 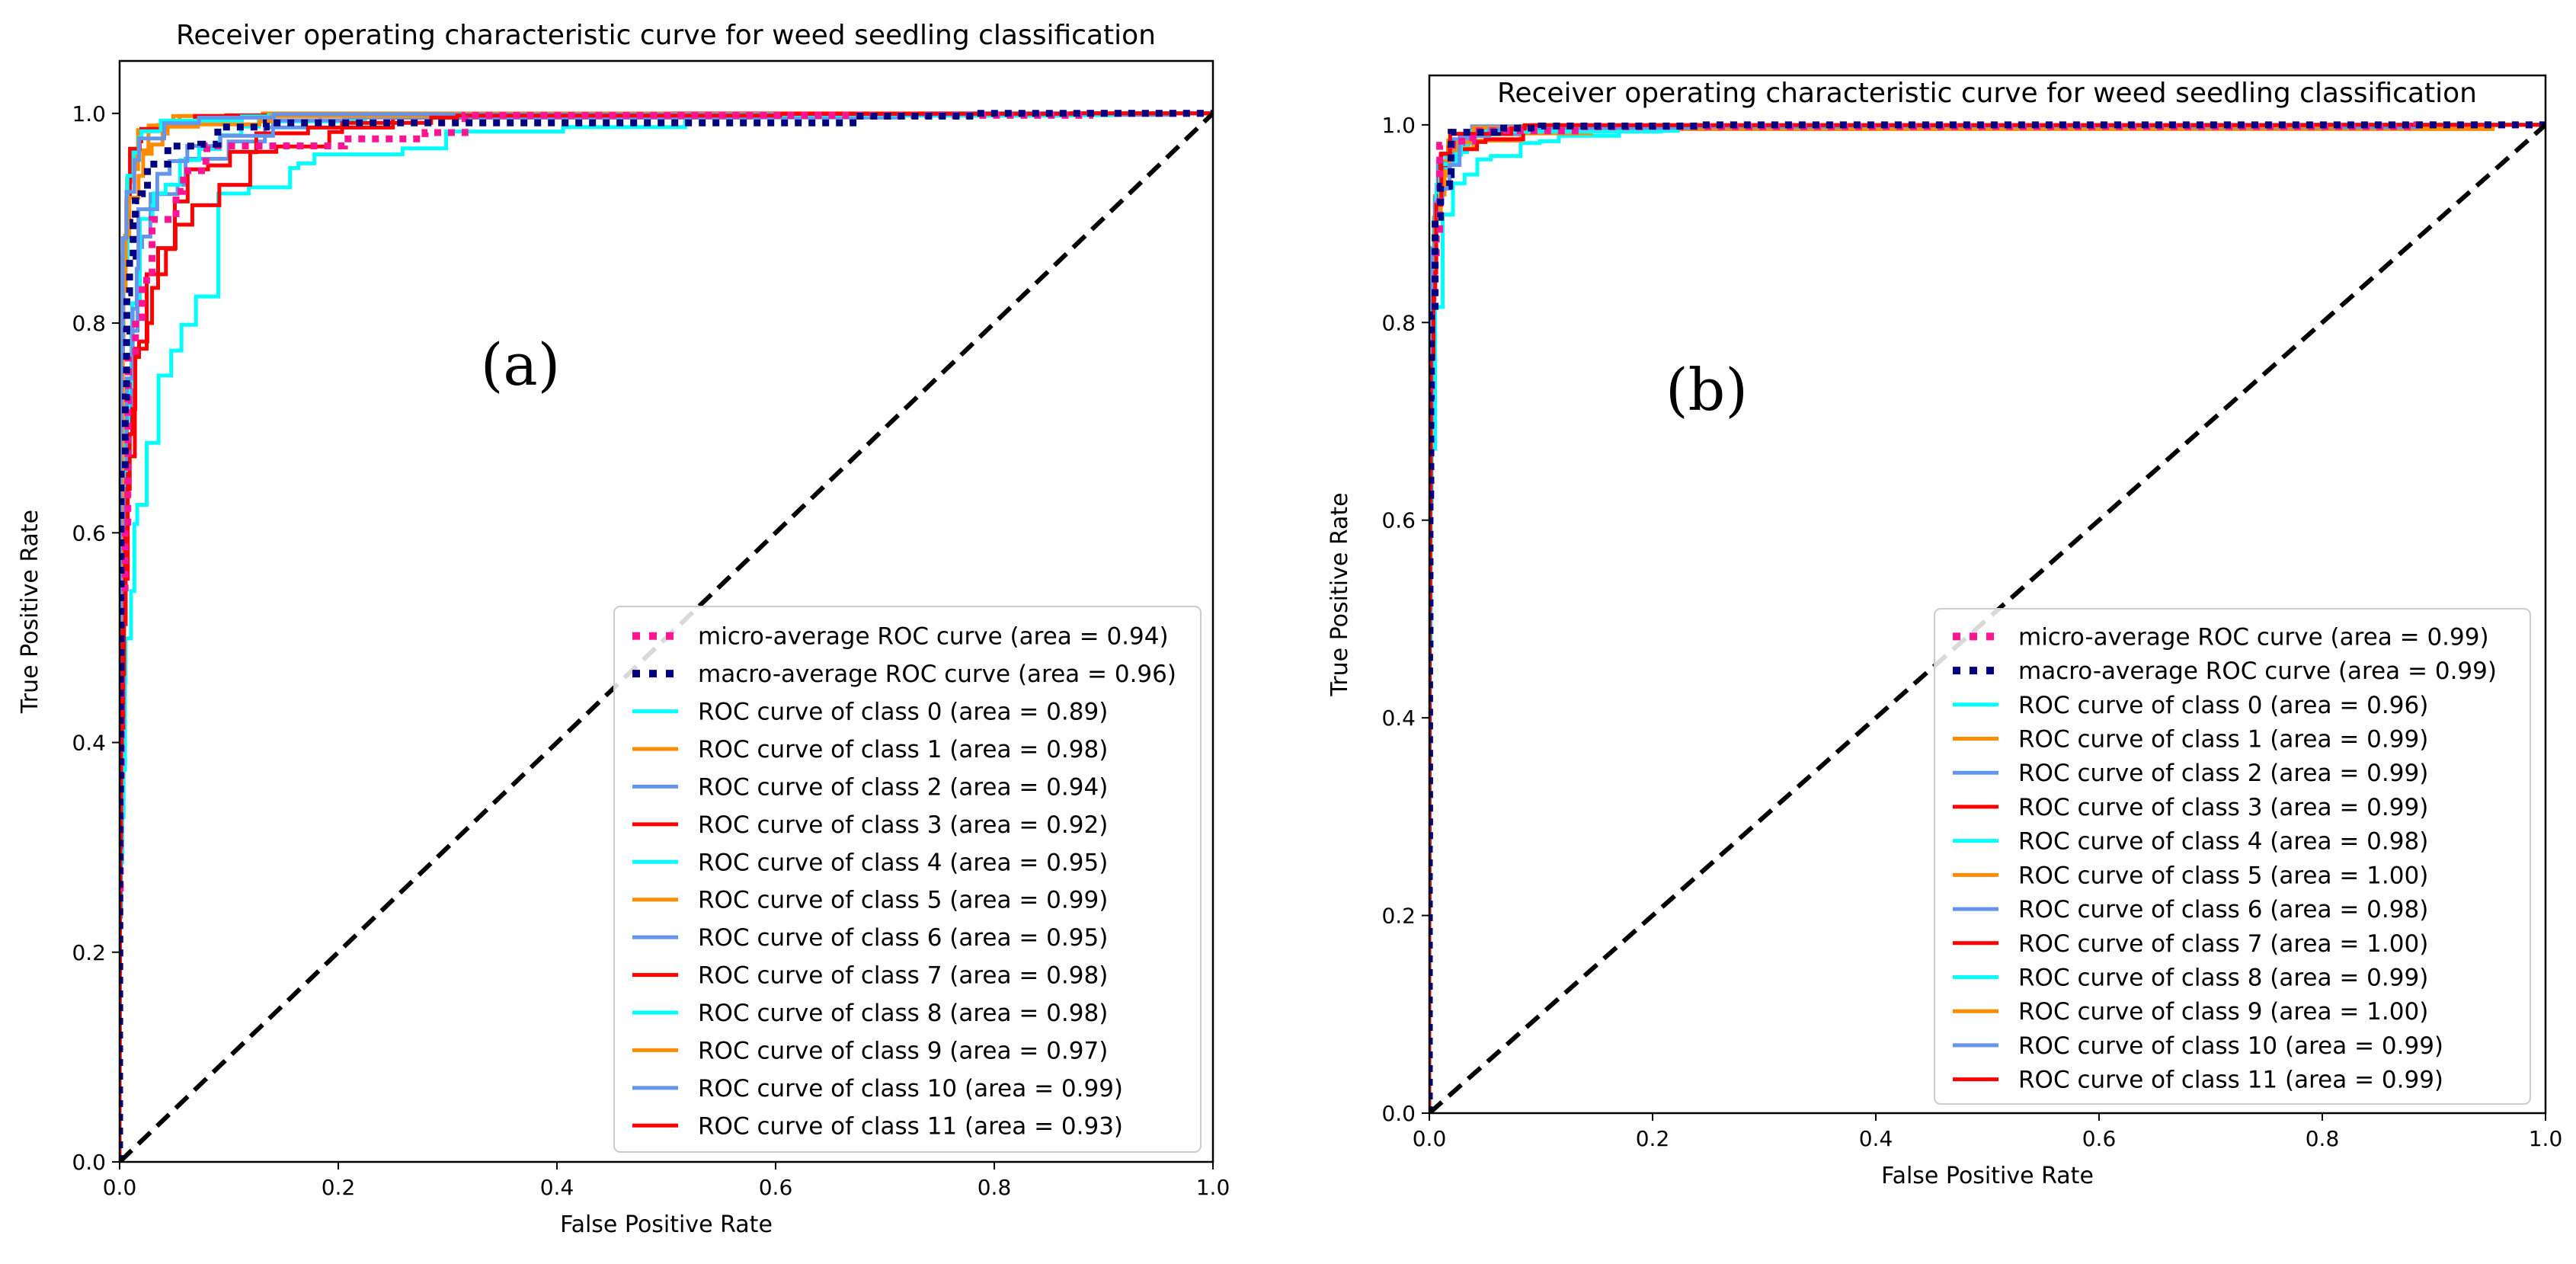 What do you see at coordinates (2223, 740) in the screenshot?
I see `legend-entry: ROC curve of class 1 (area = 0.99)` at bounding box center [2223, 740].